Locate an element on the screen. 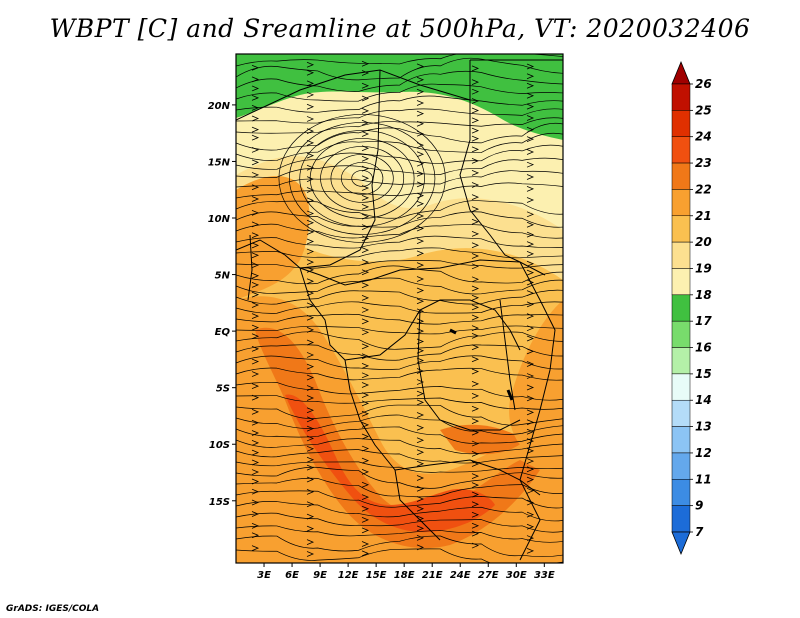 The width and height of the screenshot is (800, 618). longitude-axis: 3E 6E 9E 12E 15E 18E 21E 24E 27E 30E 33E is located at coordinates (406, 572).